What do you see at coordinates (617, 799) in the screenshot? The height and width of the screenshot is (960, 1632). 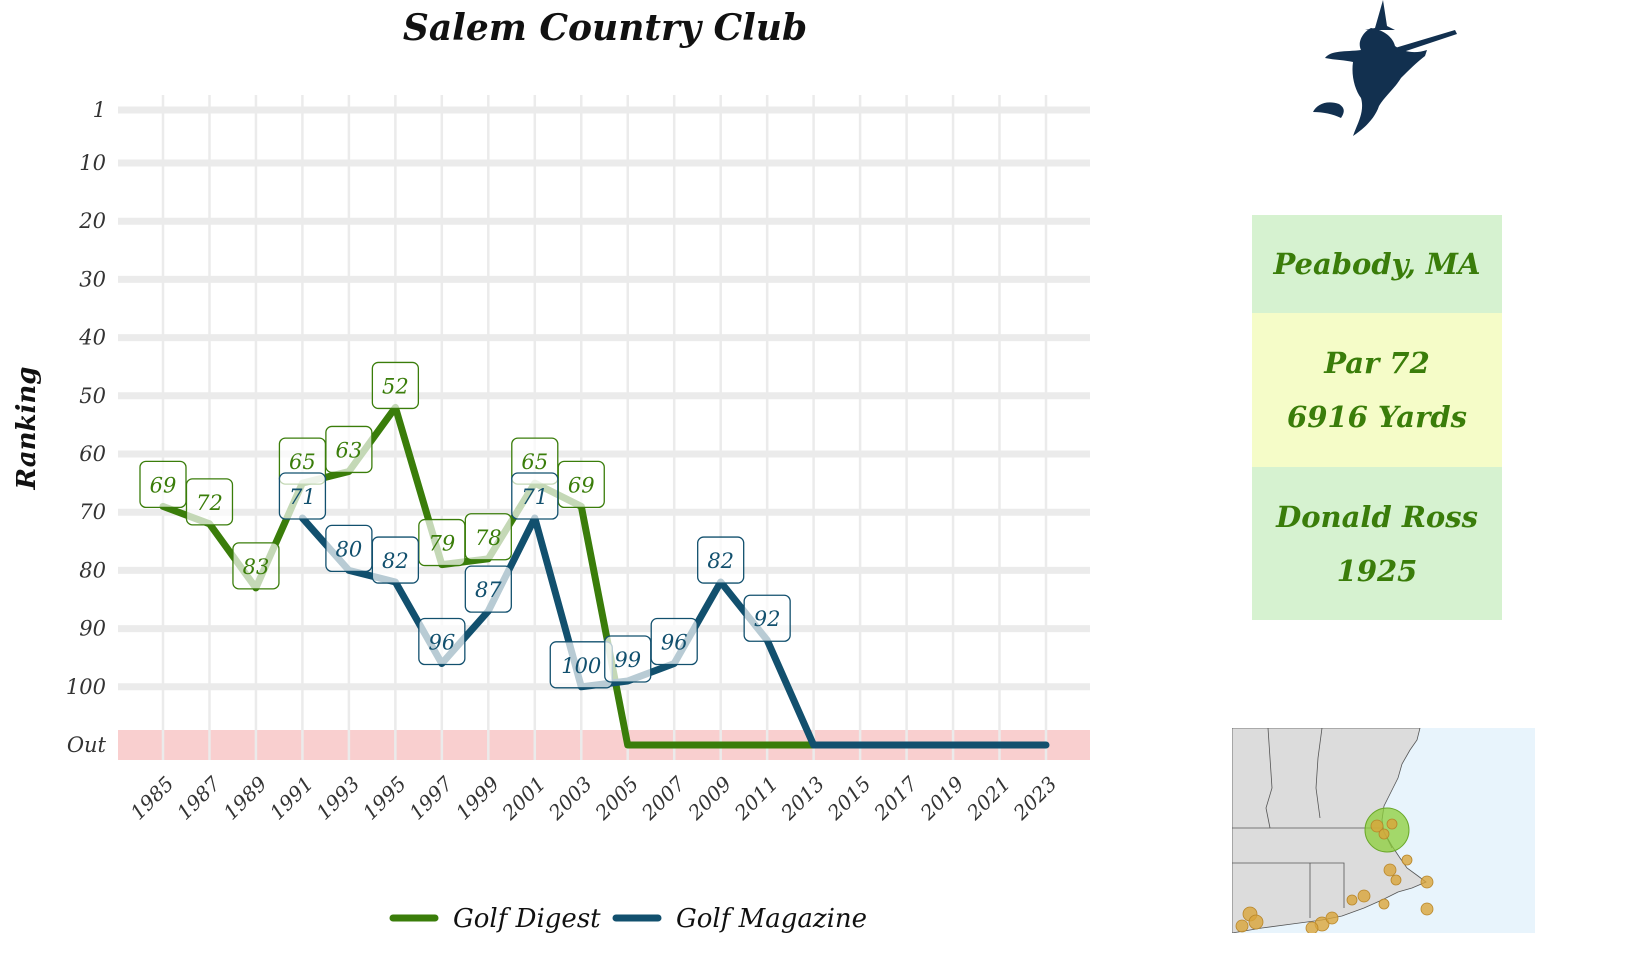 I see `x-tick-label: 2005` at bounding box center [617, 799].